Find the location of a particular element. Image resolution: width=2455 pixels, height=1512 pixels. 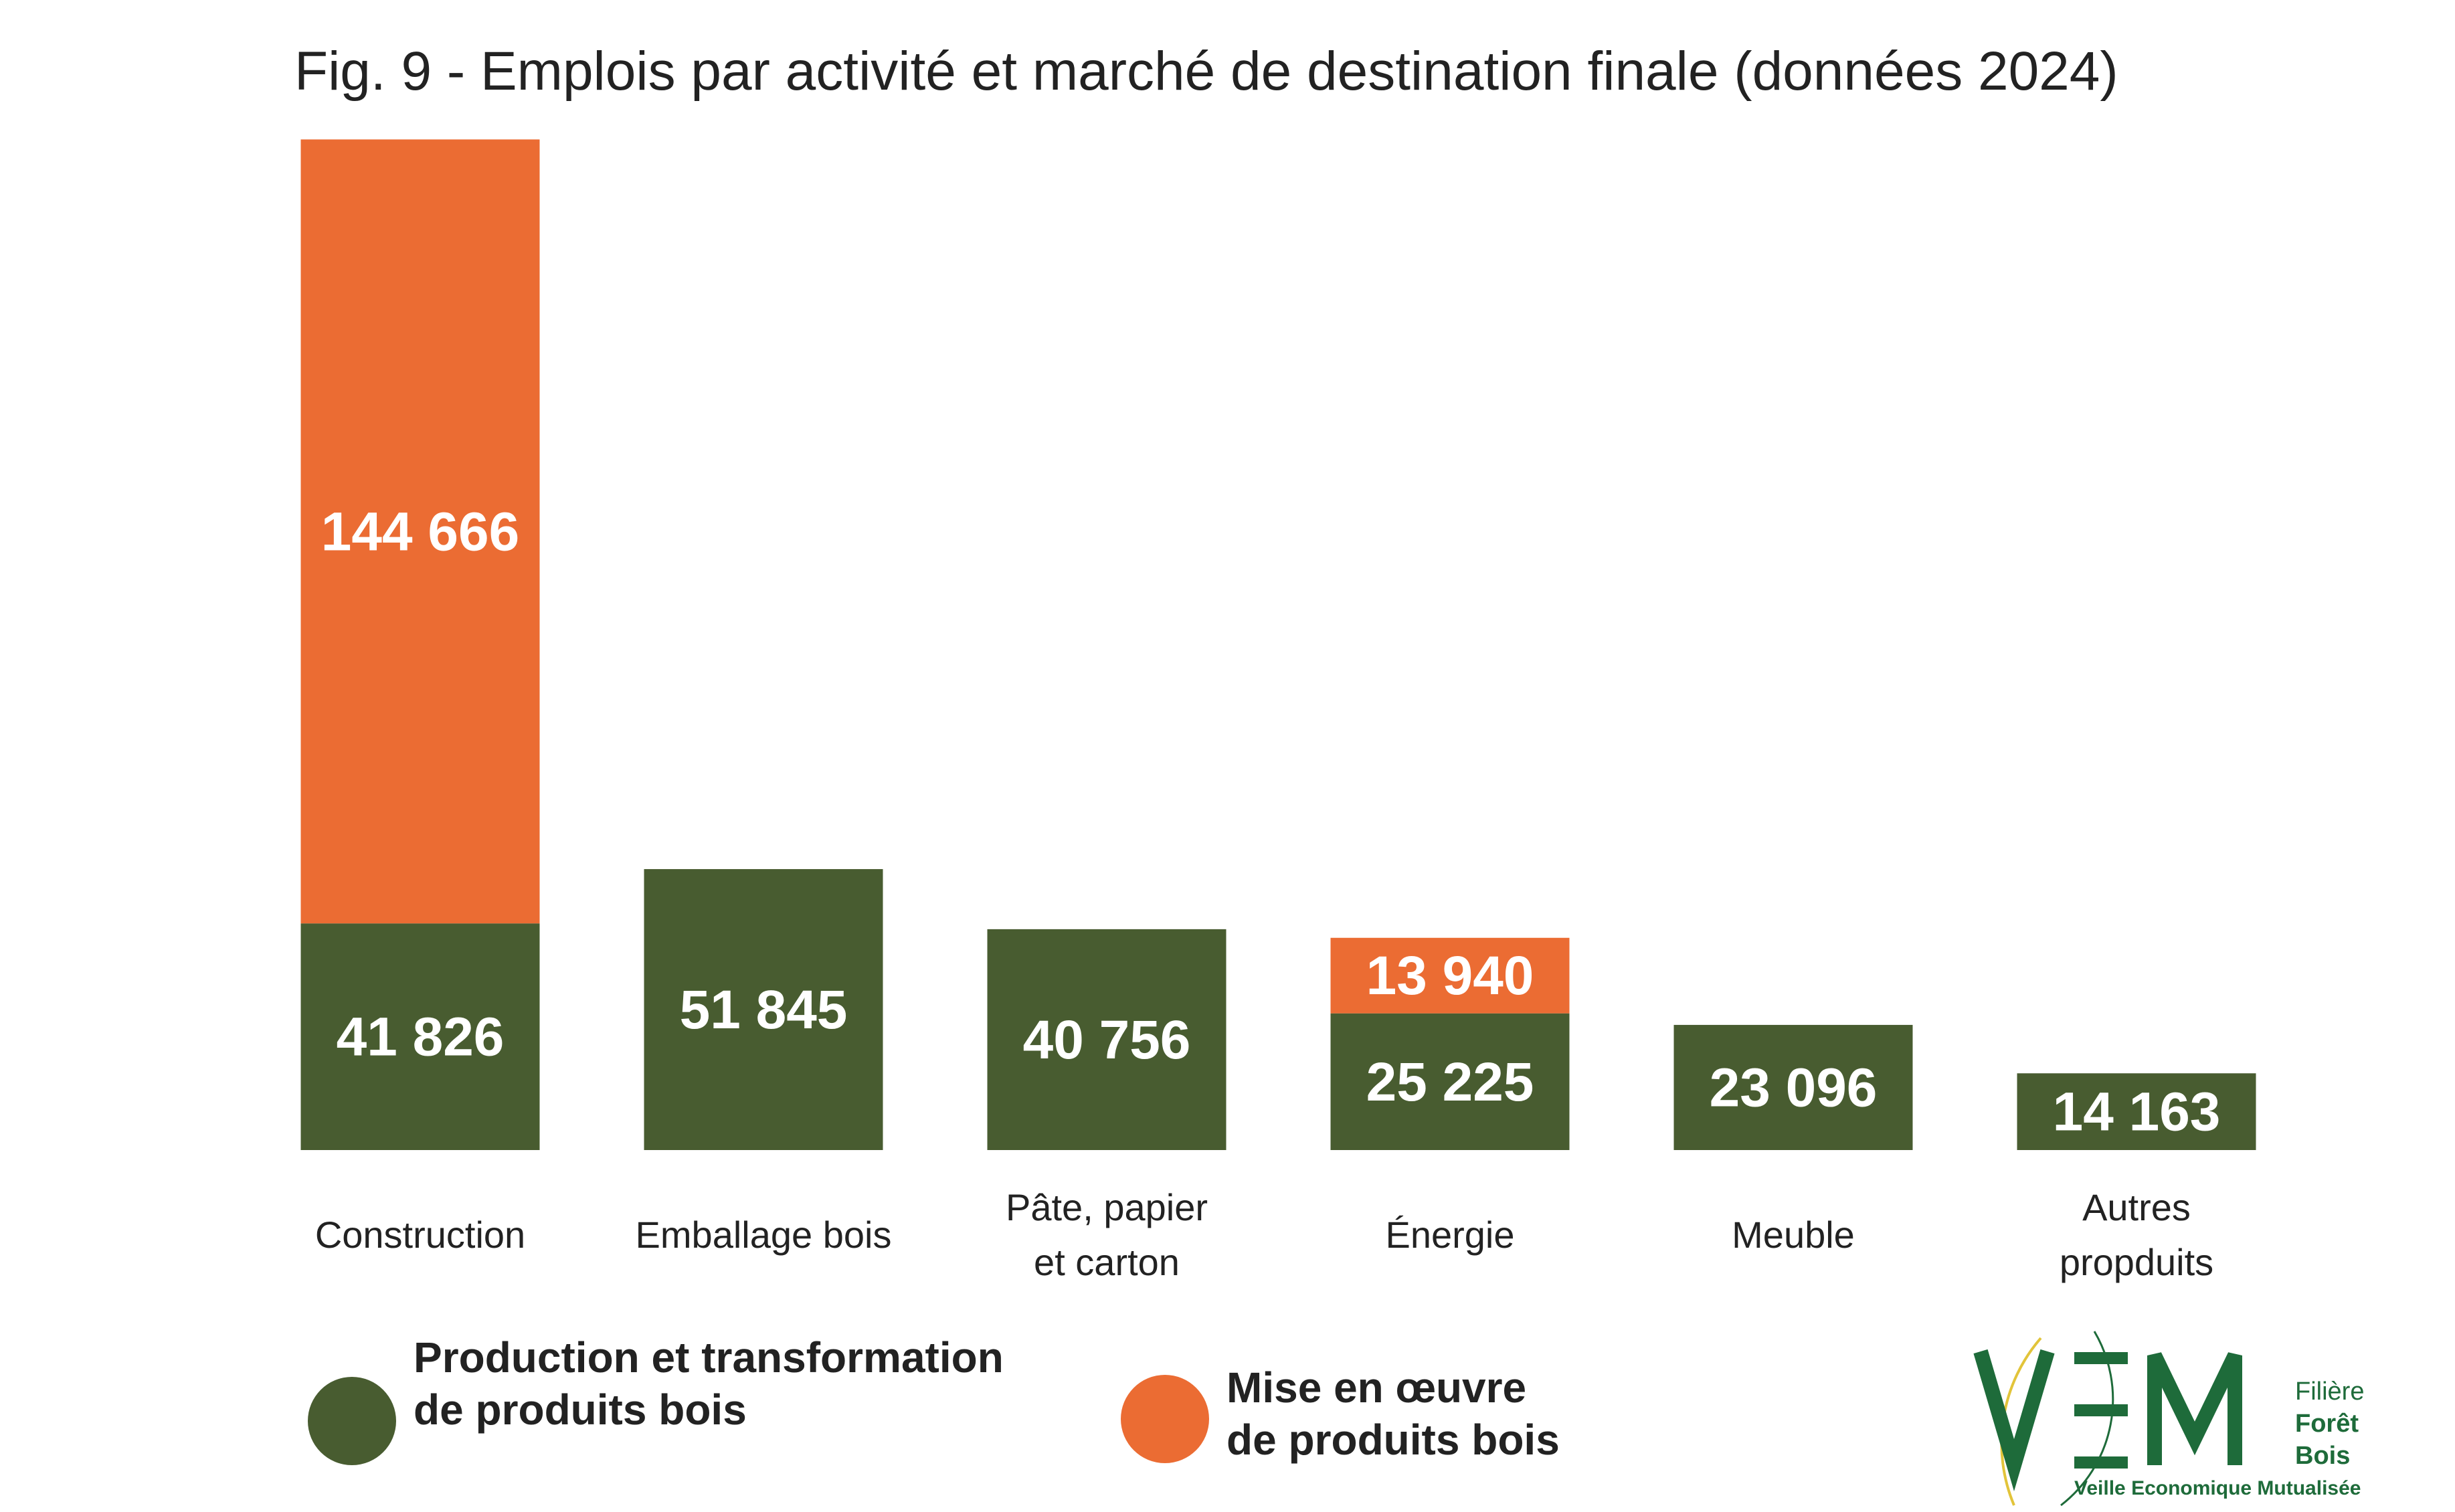

data-label-production-1: 51 845 is located at coordinates (764, 1009).